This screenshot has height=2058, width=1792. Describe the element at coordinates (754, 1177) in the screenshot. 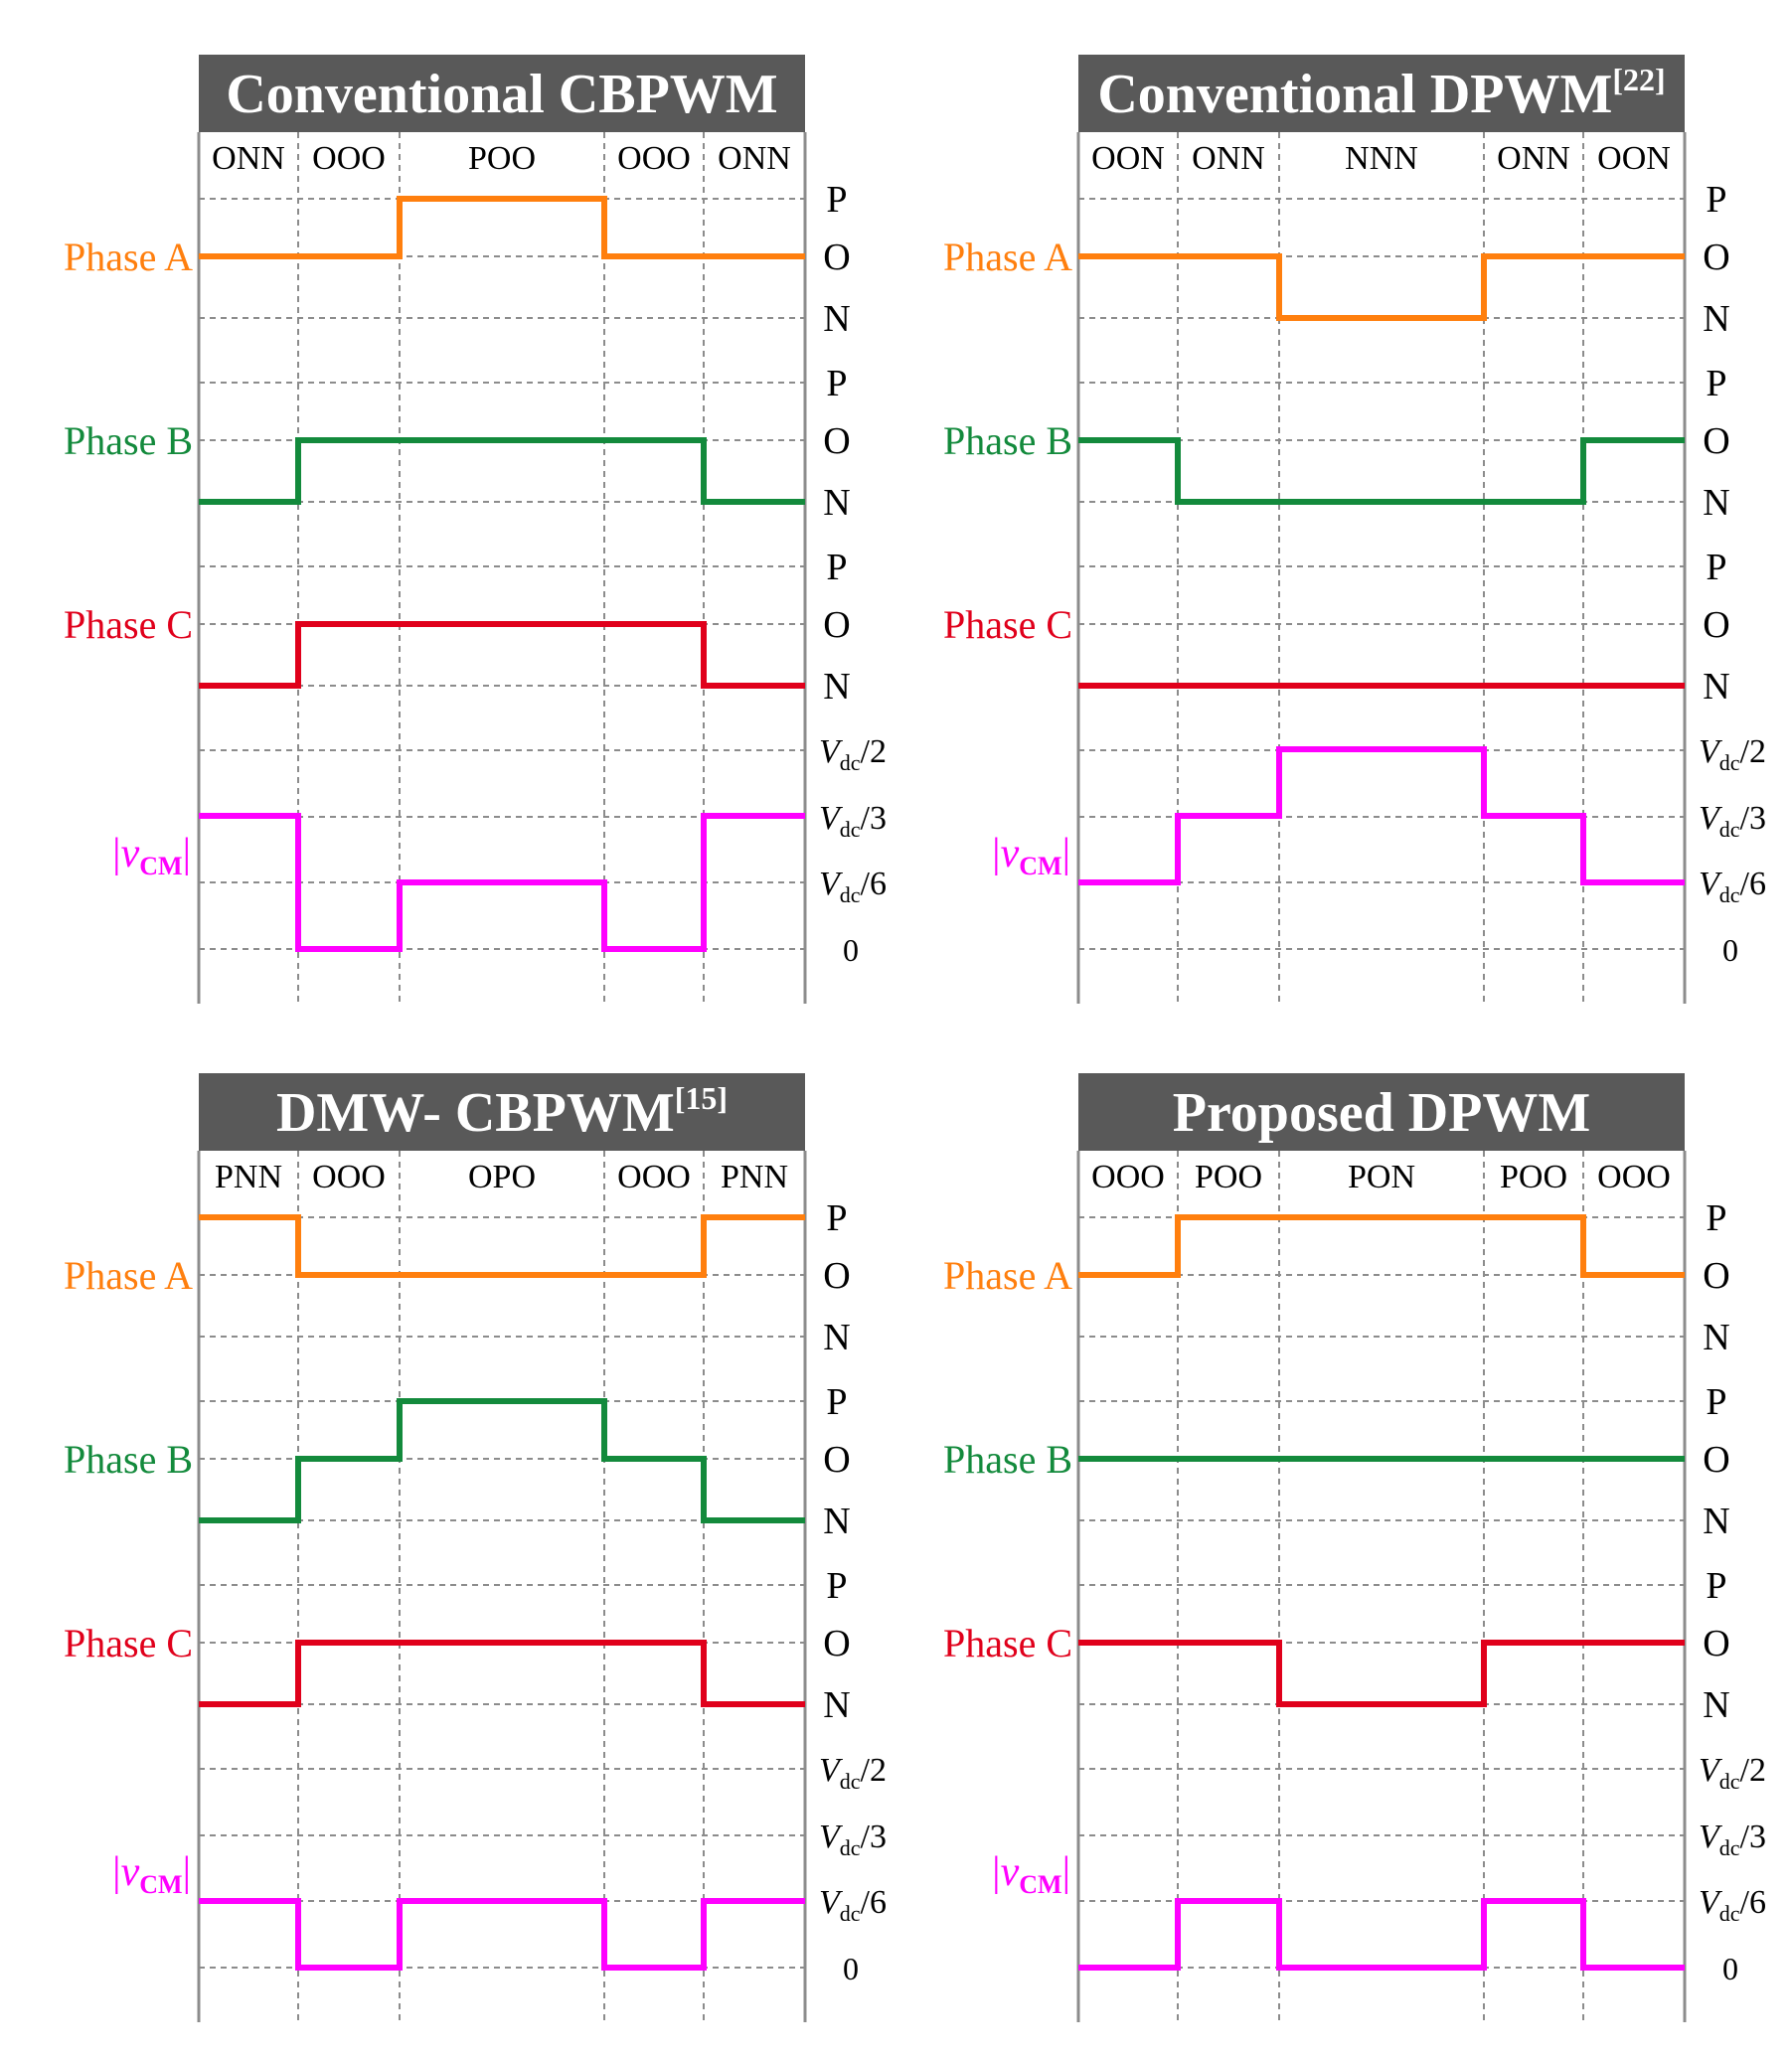

I see `segment-state-label: PNN` at that location.